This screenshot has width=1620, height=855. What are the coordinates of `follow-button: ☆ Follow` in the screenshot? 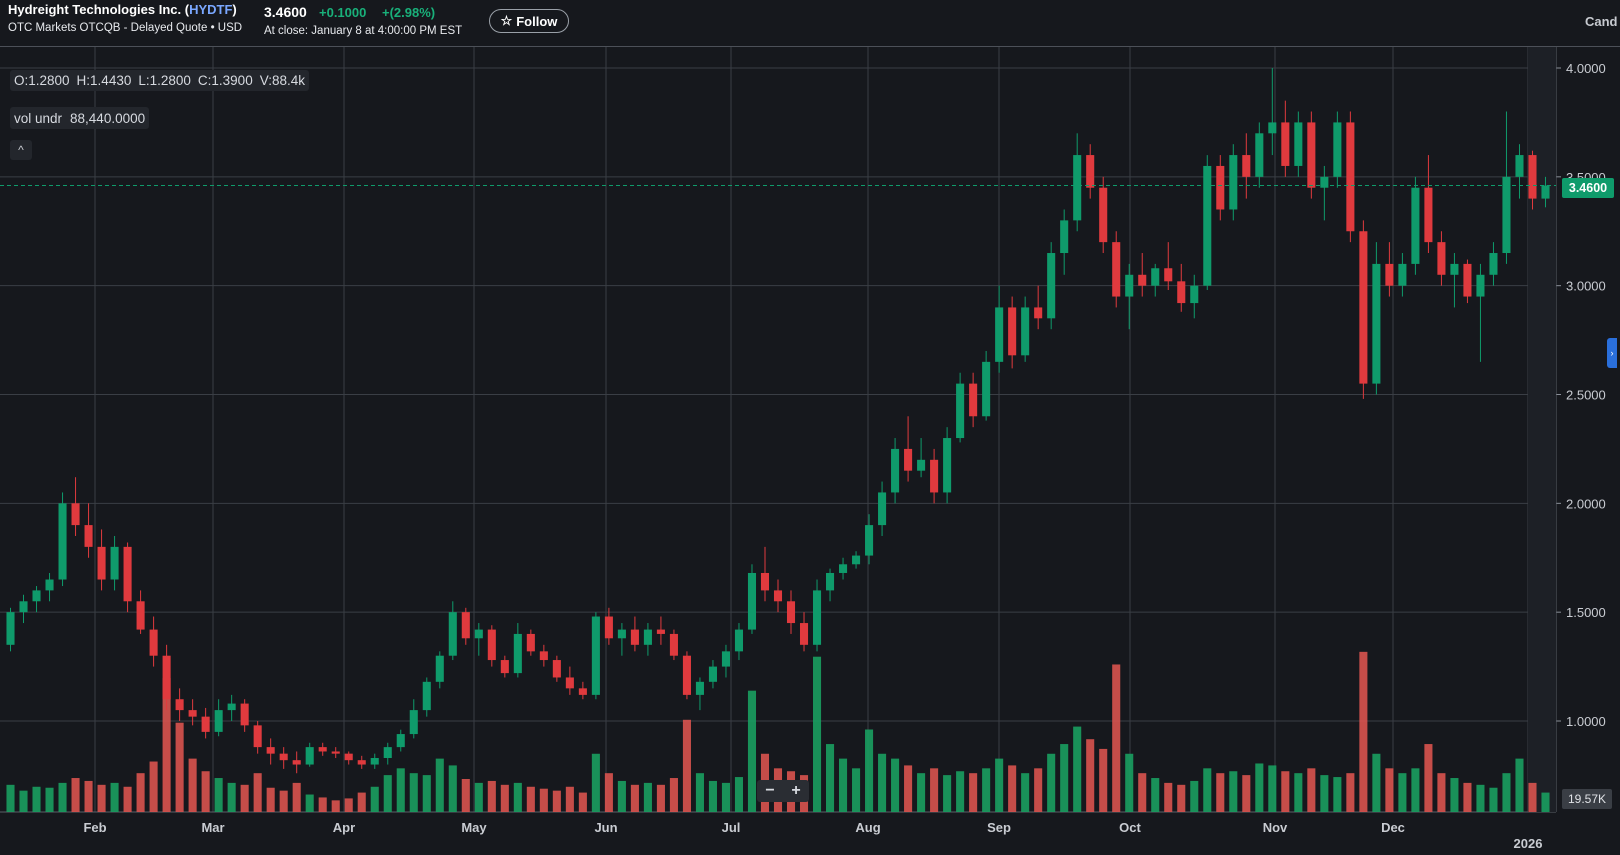 It's located at (529, 21).